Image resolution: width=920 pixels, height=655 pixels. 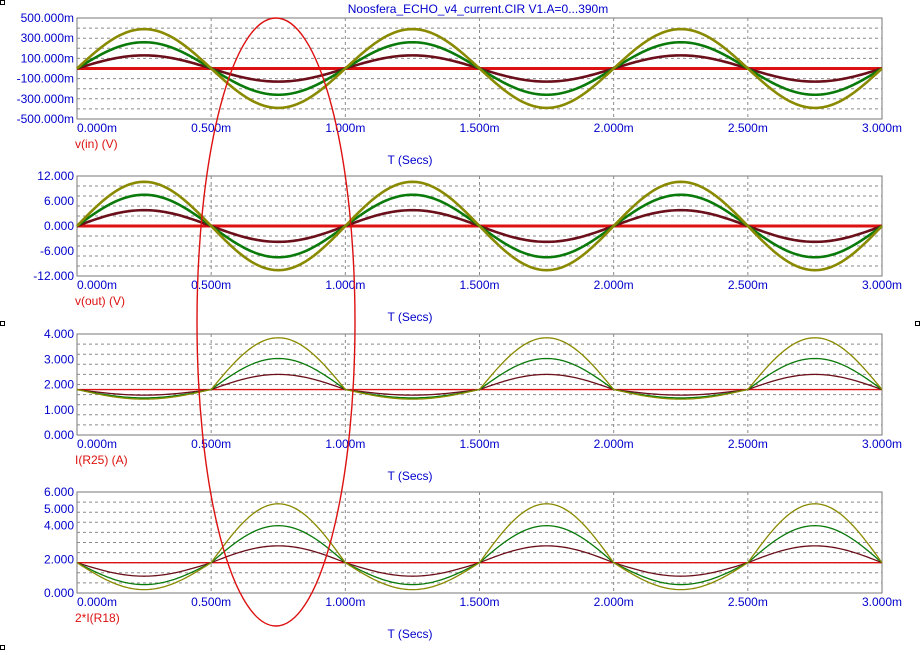 What do you see at coordinates (2, 647) in the screenshot?
I see `resize-handle-bottom-left` at bounding box center [2, 647].